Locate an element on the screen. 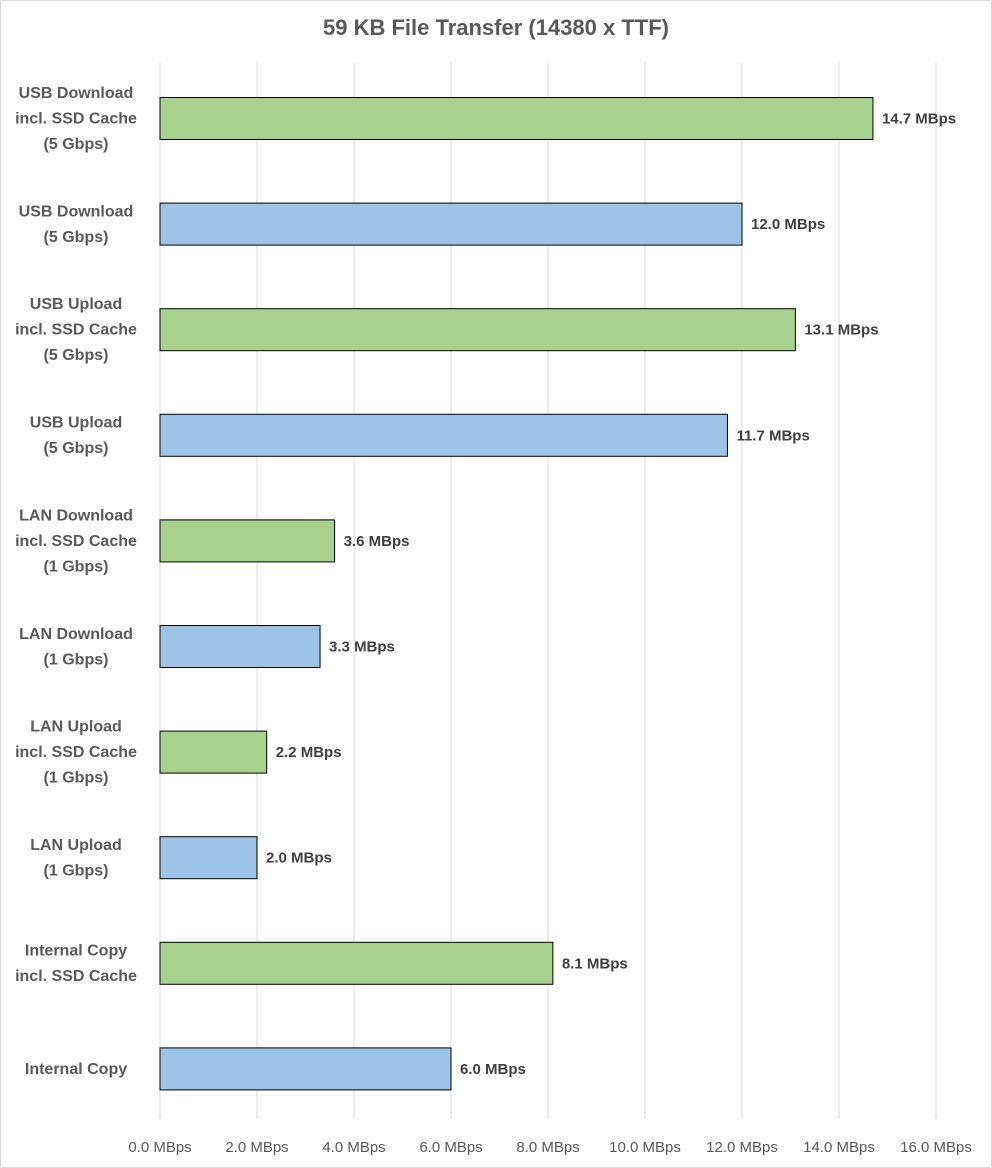  data-label: 11.7 MBps is located at coordinates (772, 435).